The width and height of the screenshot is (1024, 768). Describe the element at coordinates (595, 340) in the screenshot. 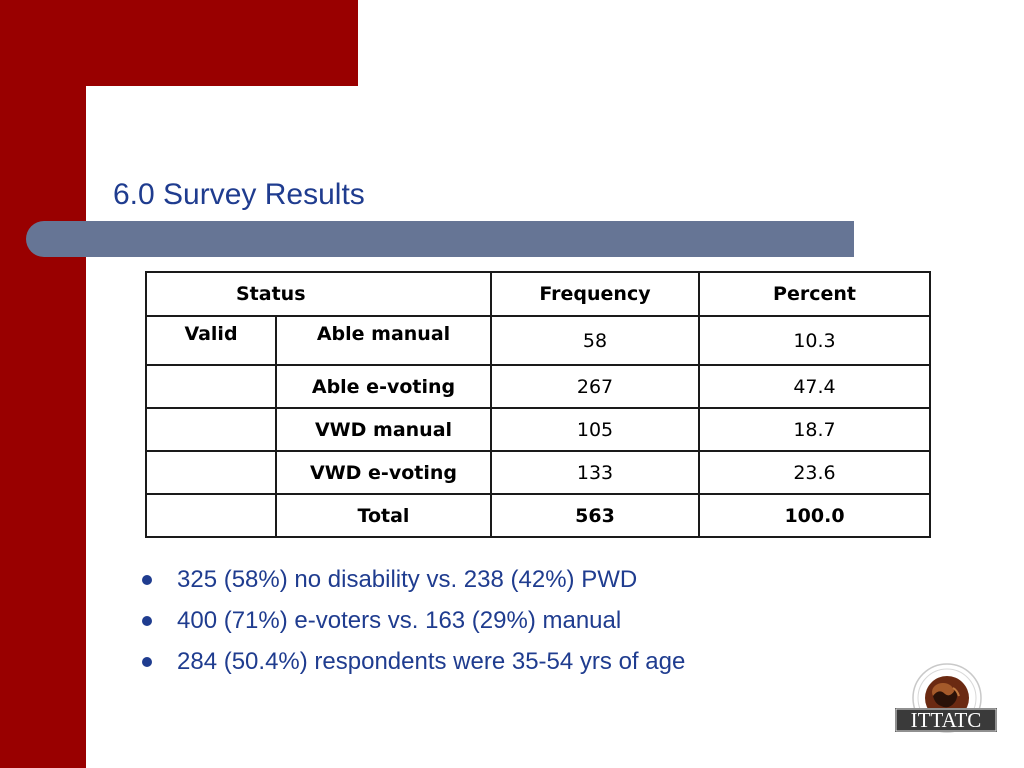

I see `table-cell-frequency: 58` at that location.